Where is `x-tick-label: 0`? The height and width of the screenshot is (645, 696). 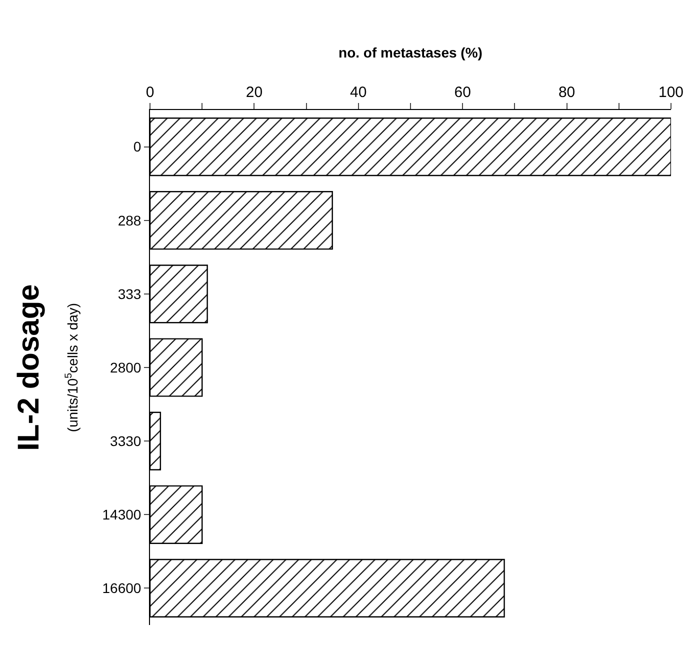 x-tick-label: 0 is located at coordinates (150, 92).